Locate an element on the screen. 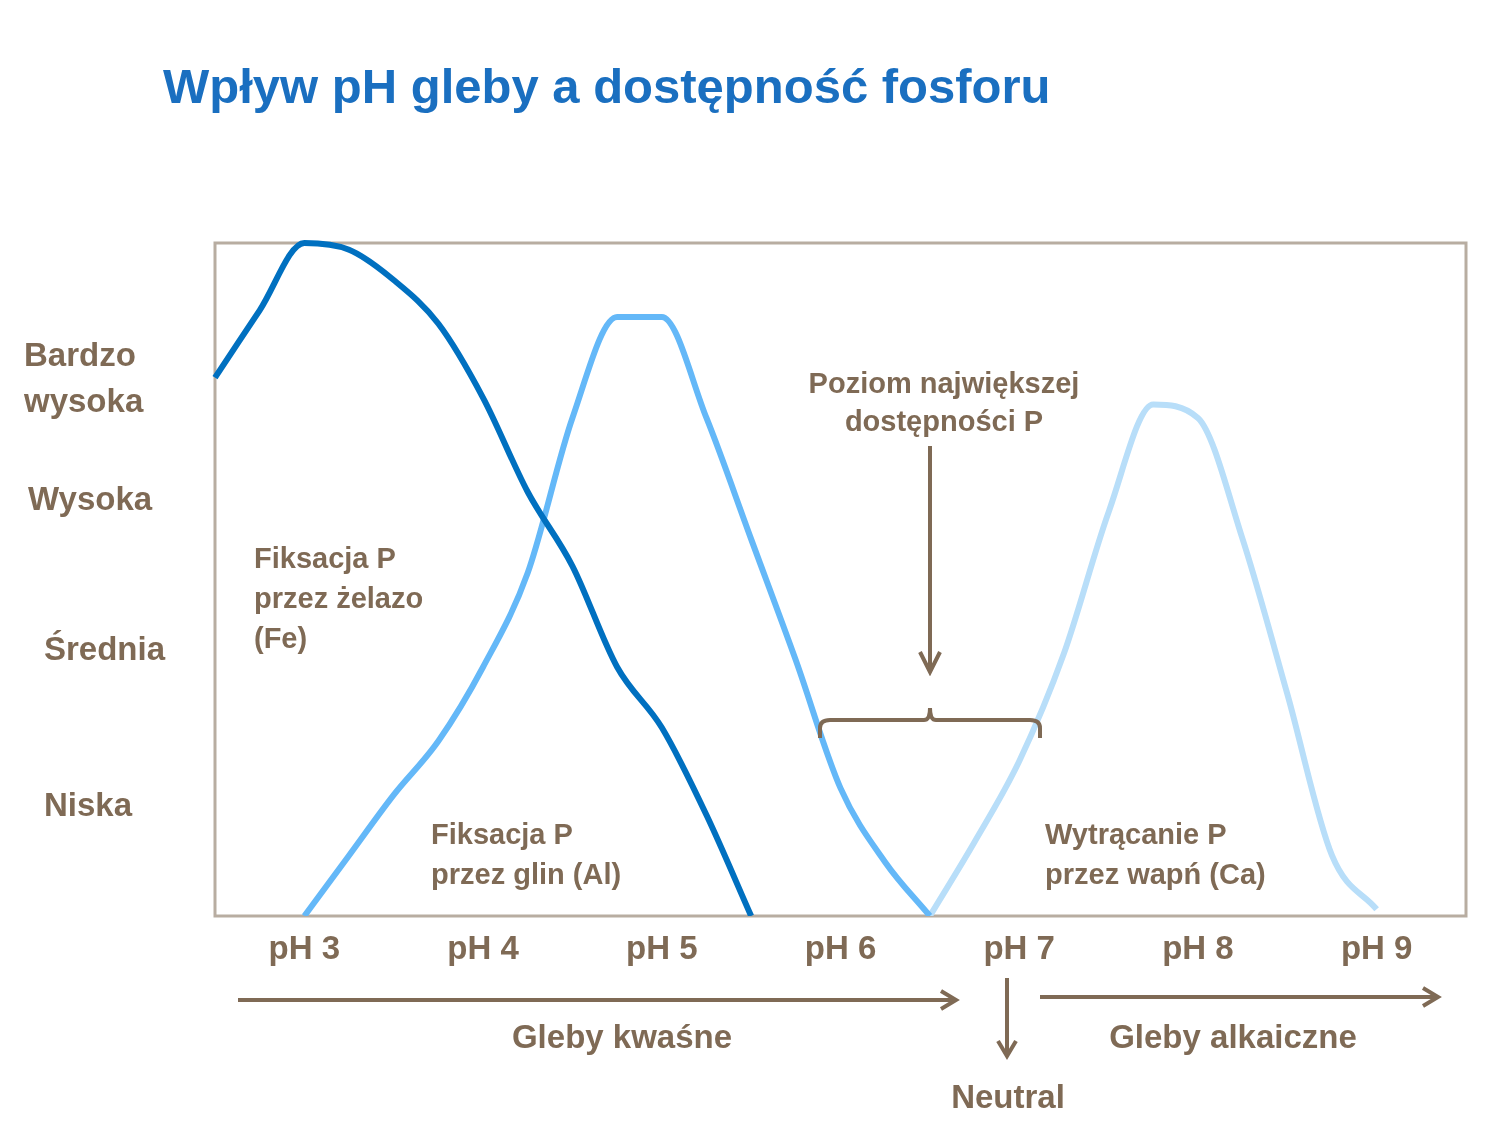 The height and width of the screenshot is (1145, 1508). text: Gleby kwaśne is located at coordinates (622, 1037).